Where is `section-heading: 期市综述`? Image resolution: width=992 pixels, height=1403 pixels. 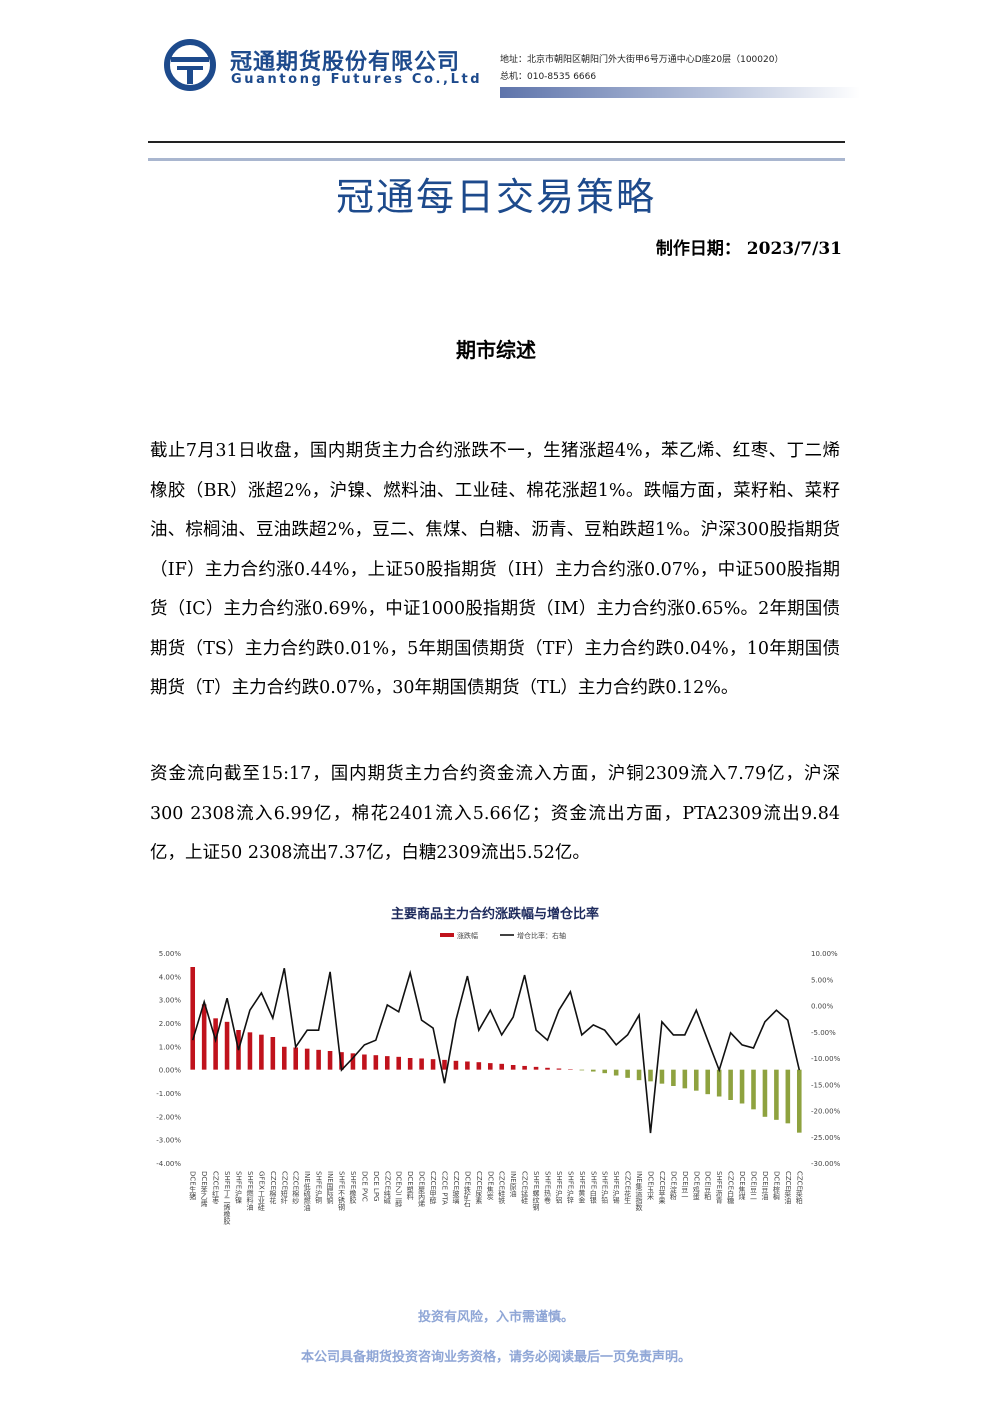 section-heading: 期市综述 is located at coordinates (496, 350).